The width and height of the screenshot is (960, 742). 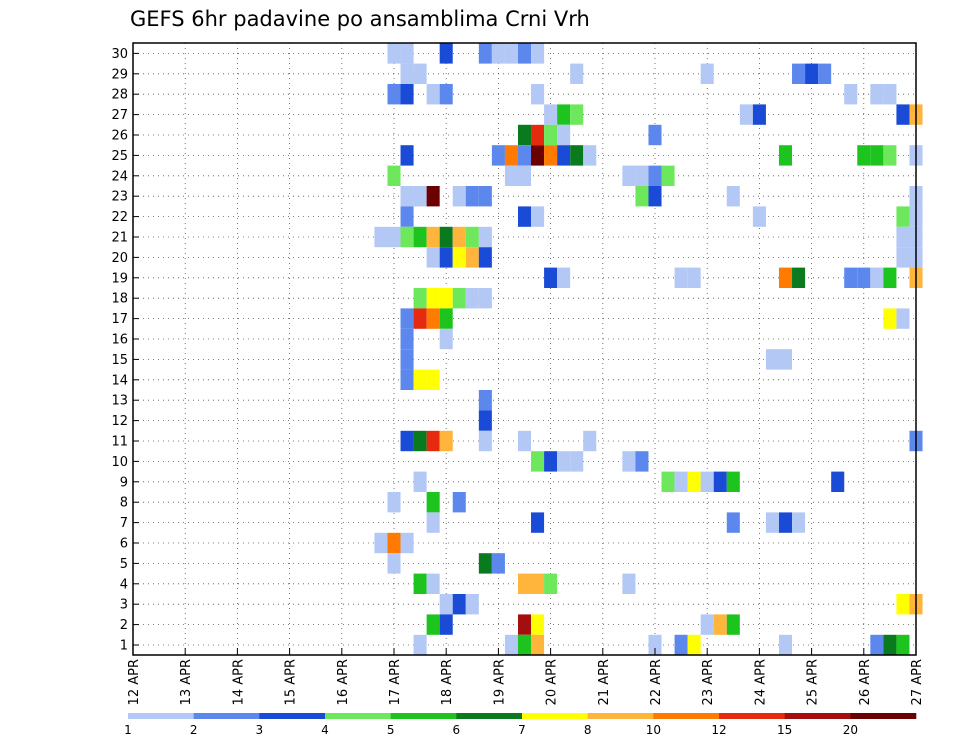 What do you see at coordinates (124, 503) in the screenshot?
I see `y-tick-label: 8` at bounding box center [124, 503].